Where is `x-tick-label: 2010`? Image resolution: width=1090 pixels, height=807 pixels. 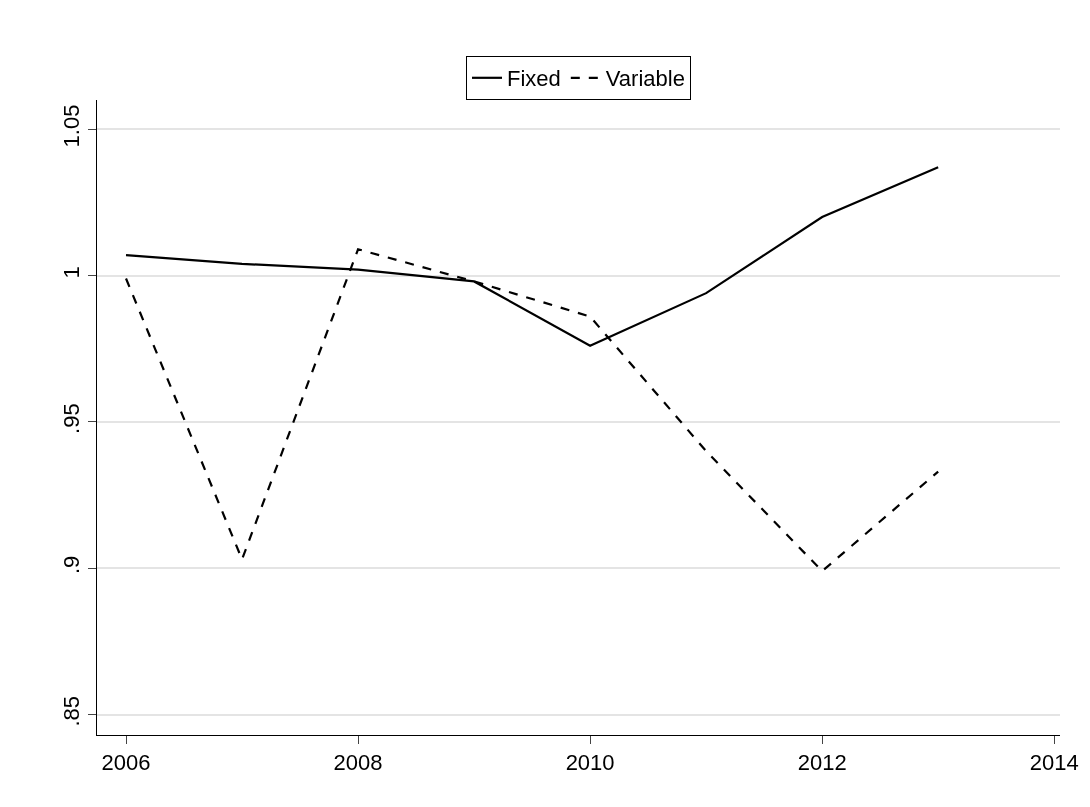
x-tick-label: 2010 is located at coordinates (590, 763).